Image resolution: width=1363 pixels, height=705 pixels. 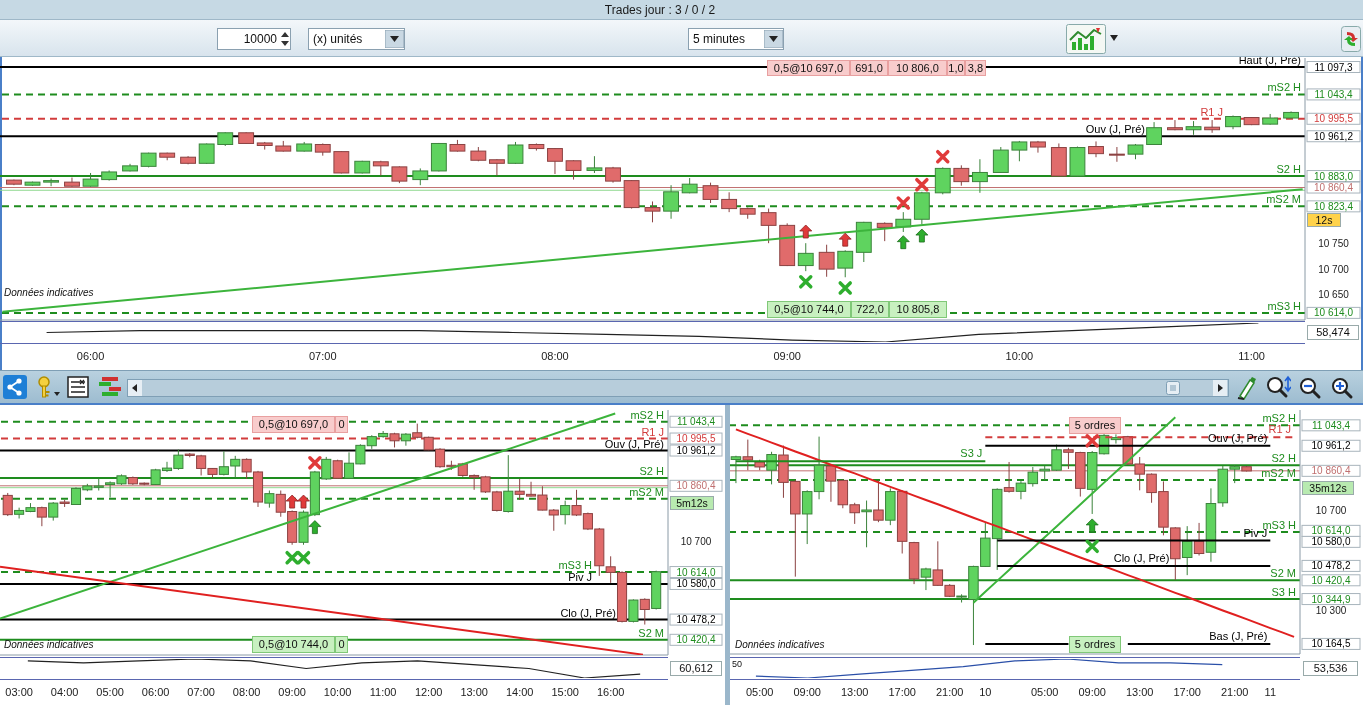 What do you see at coordinates (254, 39) in the screenshot?
I see `number-field: 10000` at bounding box center [254, 39].